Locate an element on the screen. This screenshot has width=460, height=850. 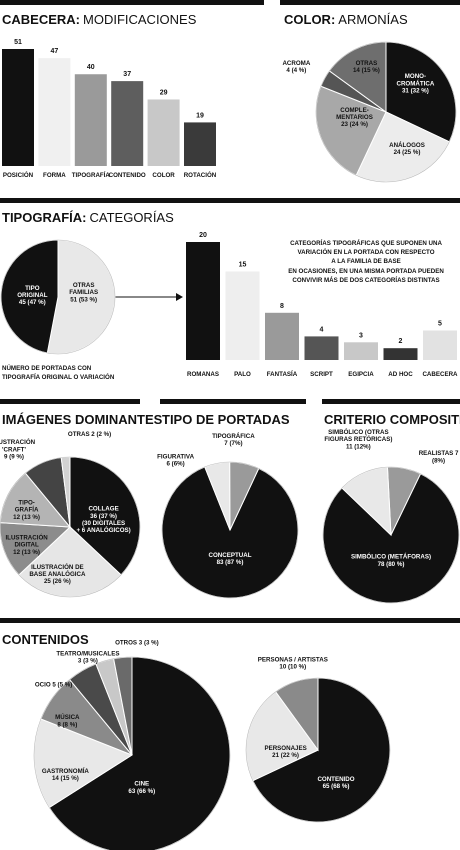
contenidos_b-slice-label: PERSONAJES is located at coordinates (285, 748).